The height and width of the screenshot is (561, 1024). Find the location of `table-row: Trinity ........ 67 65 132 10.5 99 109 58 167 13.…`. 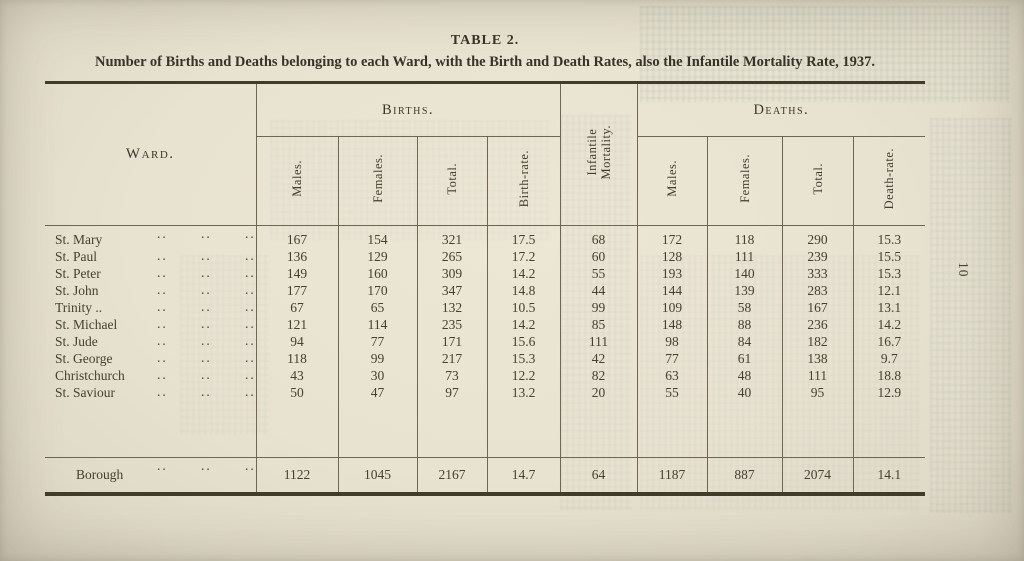

table-row: Trinity ........ 67 65 132 10.5 99 109 58 167 13.… is located at coordinates (485, 307).